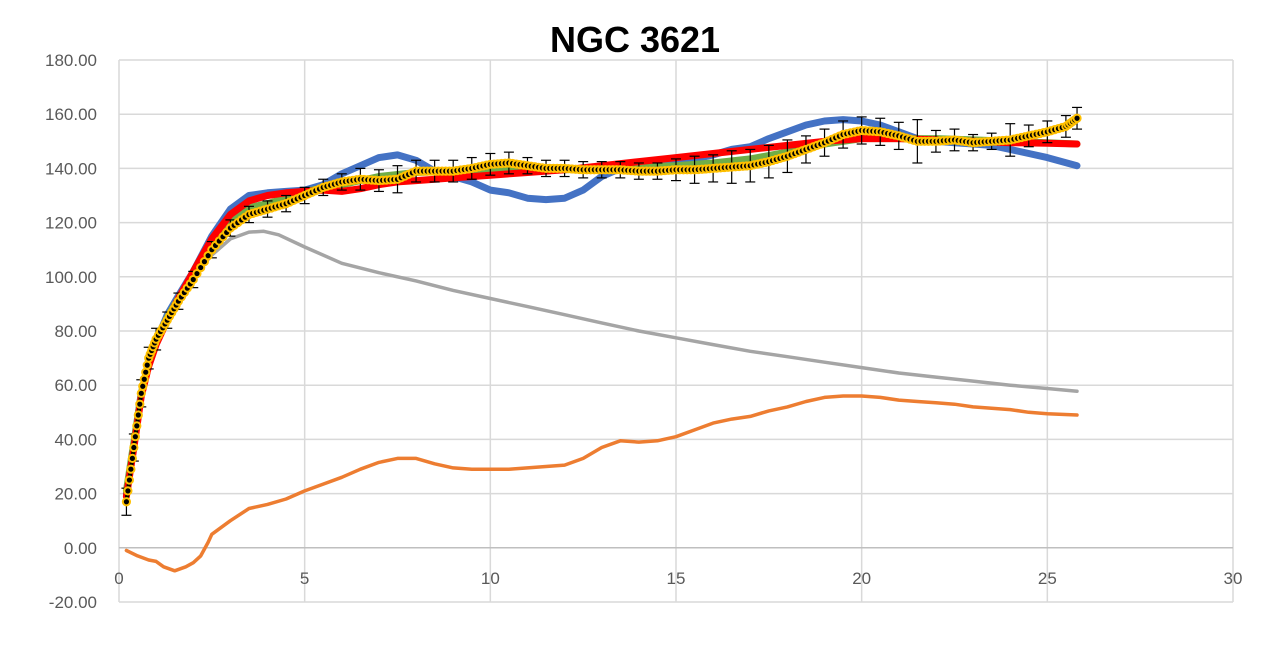  I want to click on x-tick-label: 20, so click(861, 578).